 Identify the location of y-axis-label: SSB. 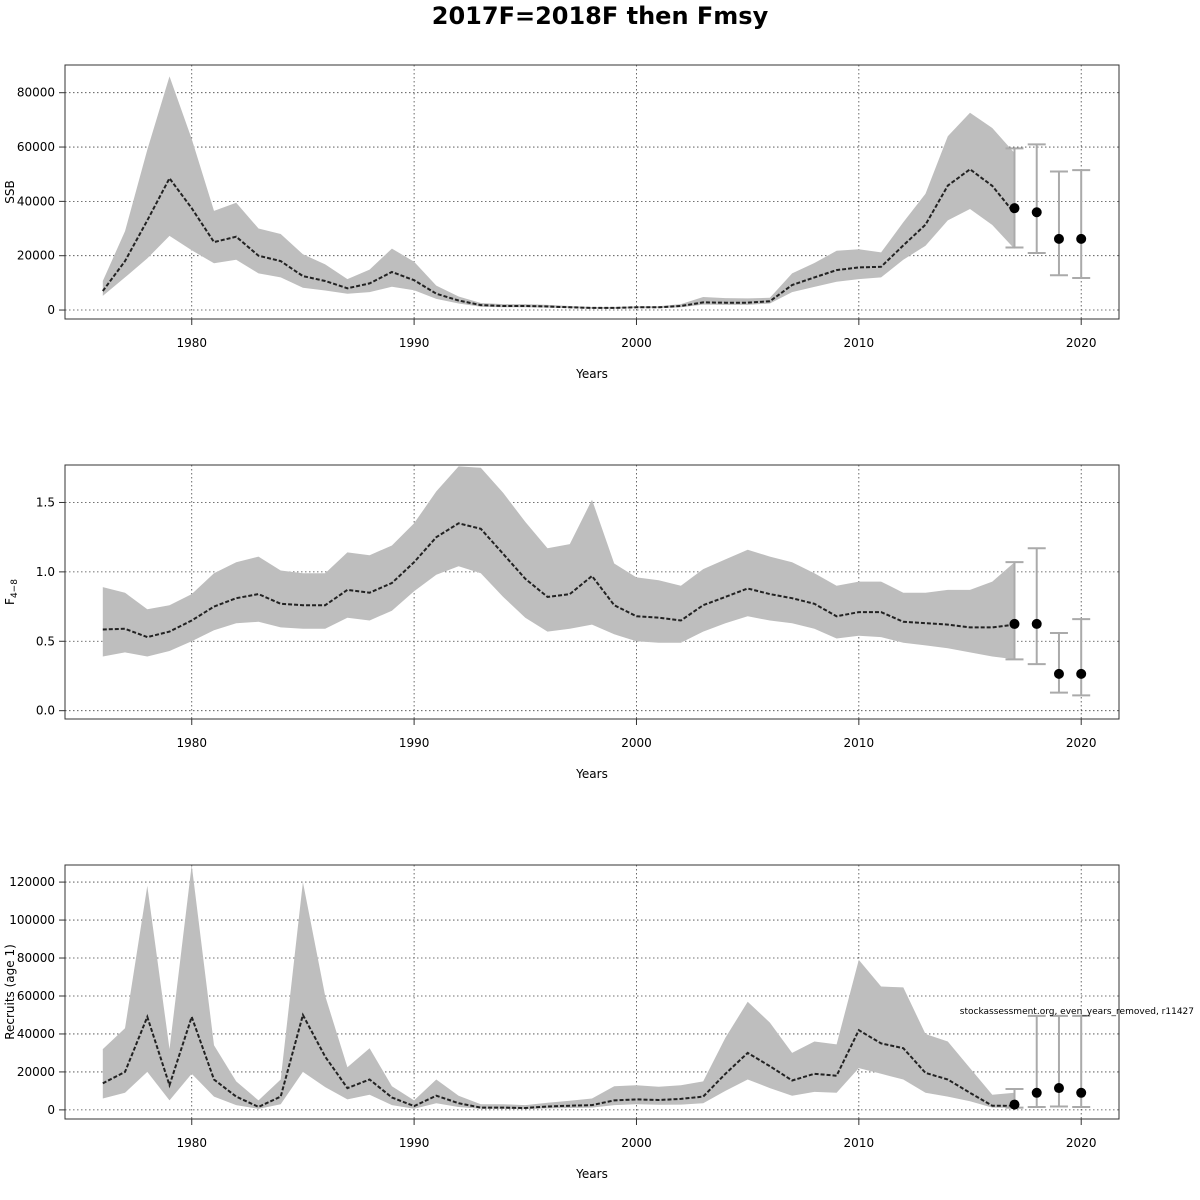
(10, 191).